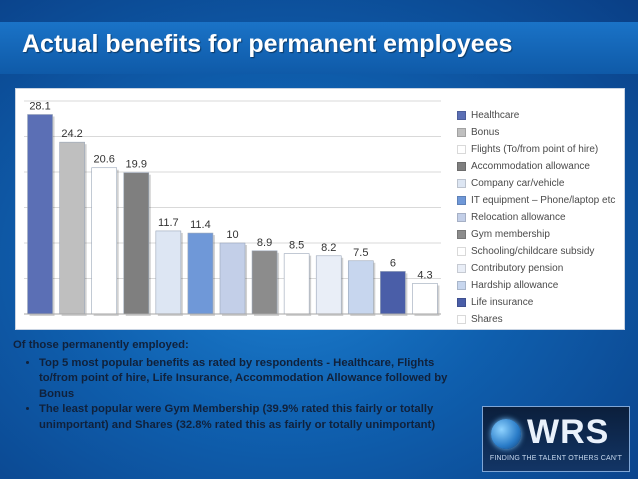 This screenshot has height=479, width=638. Describe the element at coordinates (360, 287) in the screenshot. I see `bar-hardship-allowance` at that location.